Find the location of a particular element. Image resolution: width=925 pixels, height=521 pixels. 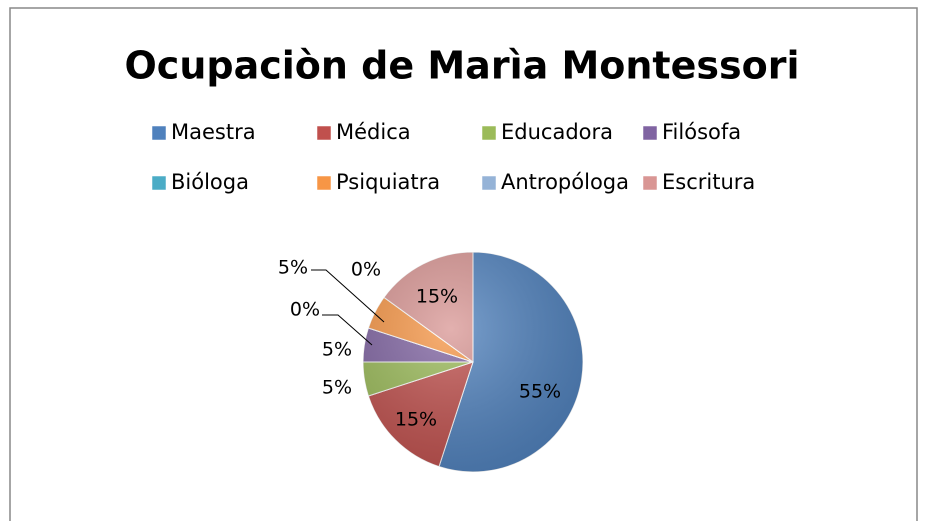

legend-label: Médica is located at coordinates (373, 132).